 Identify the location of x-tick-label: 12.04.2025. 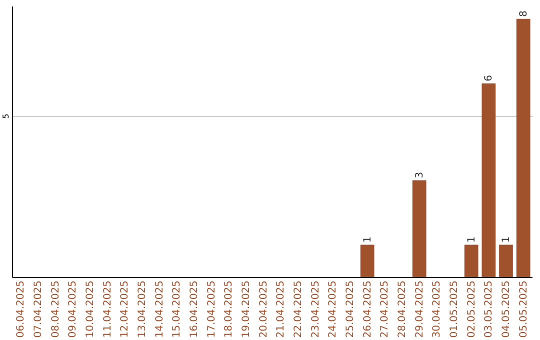
(125, 309).